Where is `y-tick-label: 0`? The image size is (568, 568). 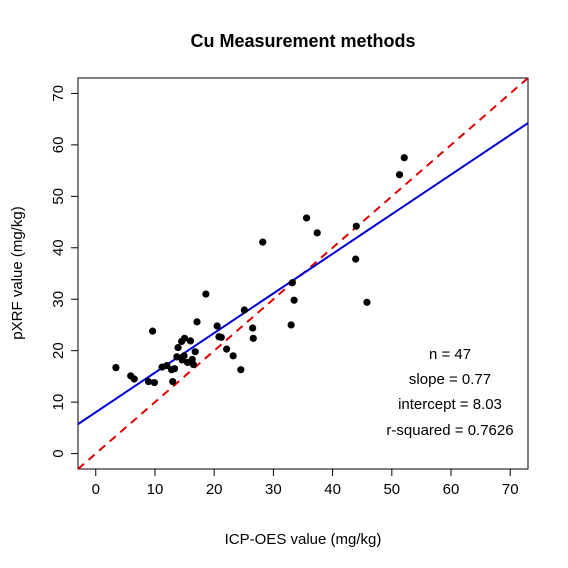
y-tick-label: 0 is located at coordinates (58, 453).